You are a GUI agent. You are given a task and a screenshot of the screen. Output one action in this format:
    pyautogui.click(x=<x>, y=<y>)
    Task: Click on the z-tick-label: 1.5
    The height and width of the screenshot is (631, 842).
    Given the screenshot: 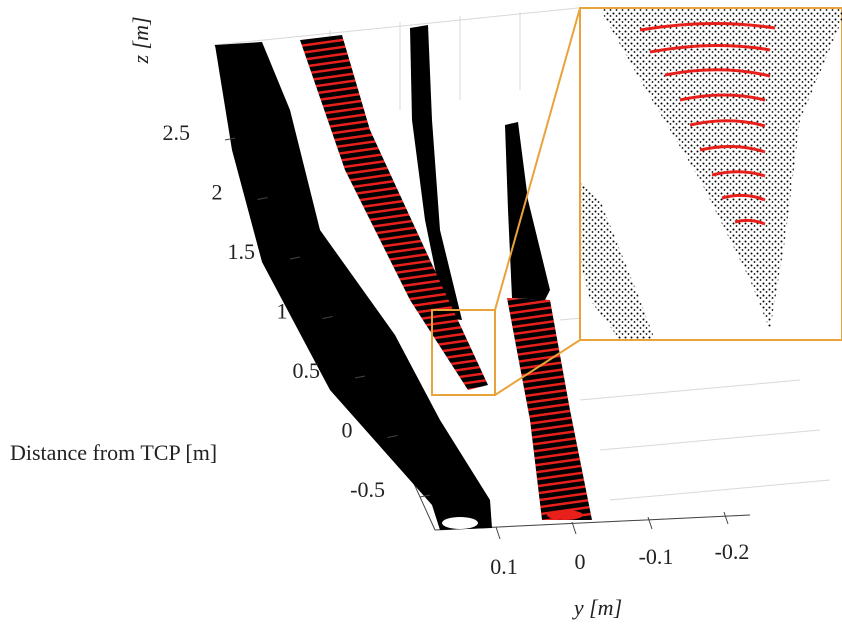 What is the action you would take?
    pyautogui.click(x=242, y=251)
    